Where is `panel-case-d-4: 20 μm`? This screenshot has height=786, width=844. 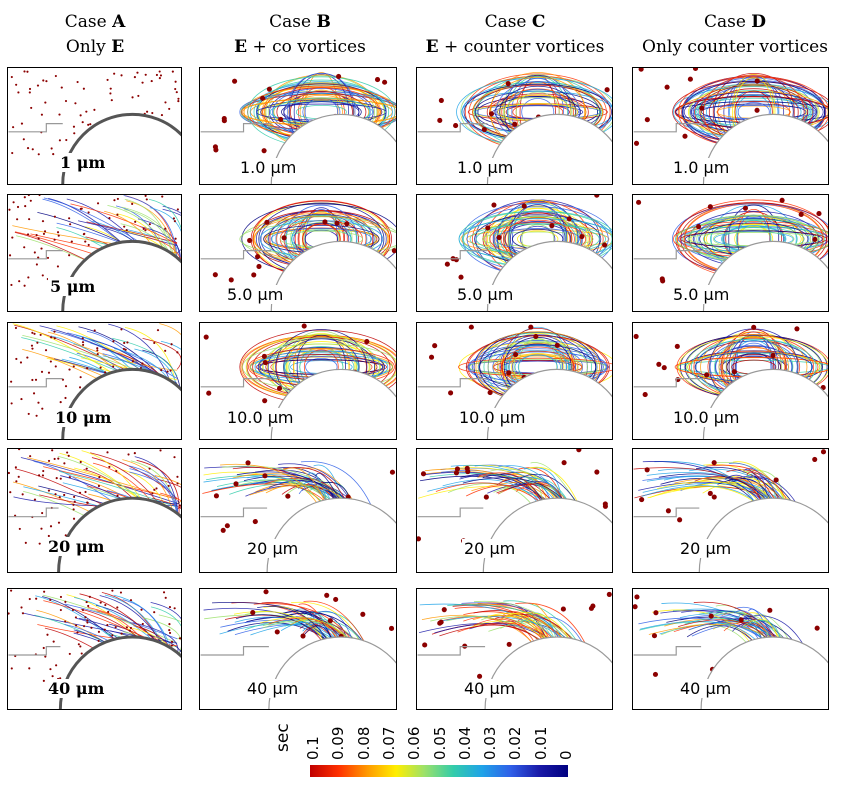
panel-case-d-4: 20 μm is located at coordinates (730, 510).